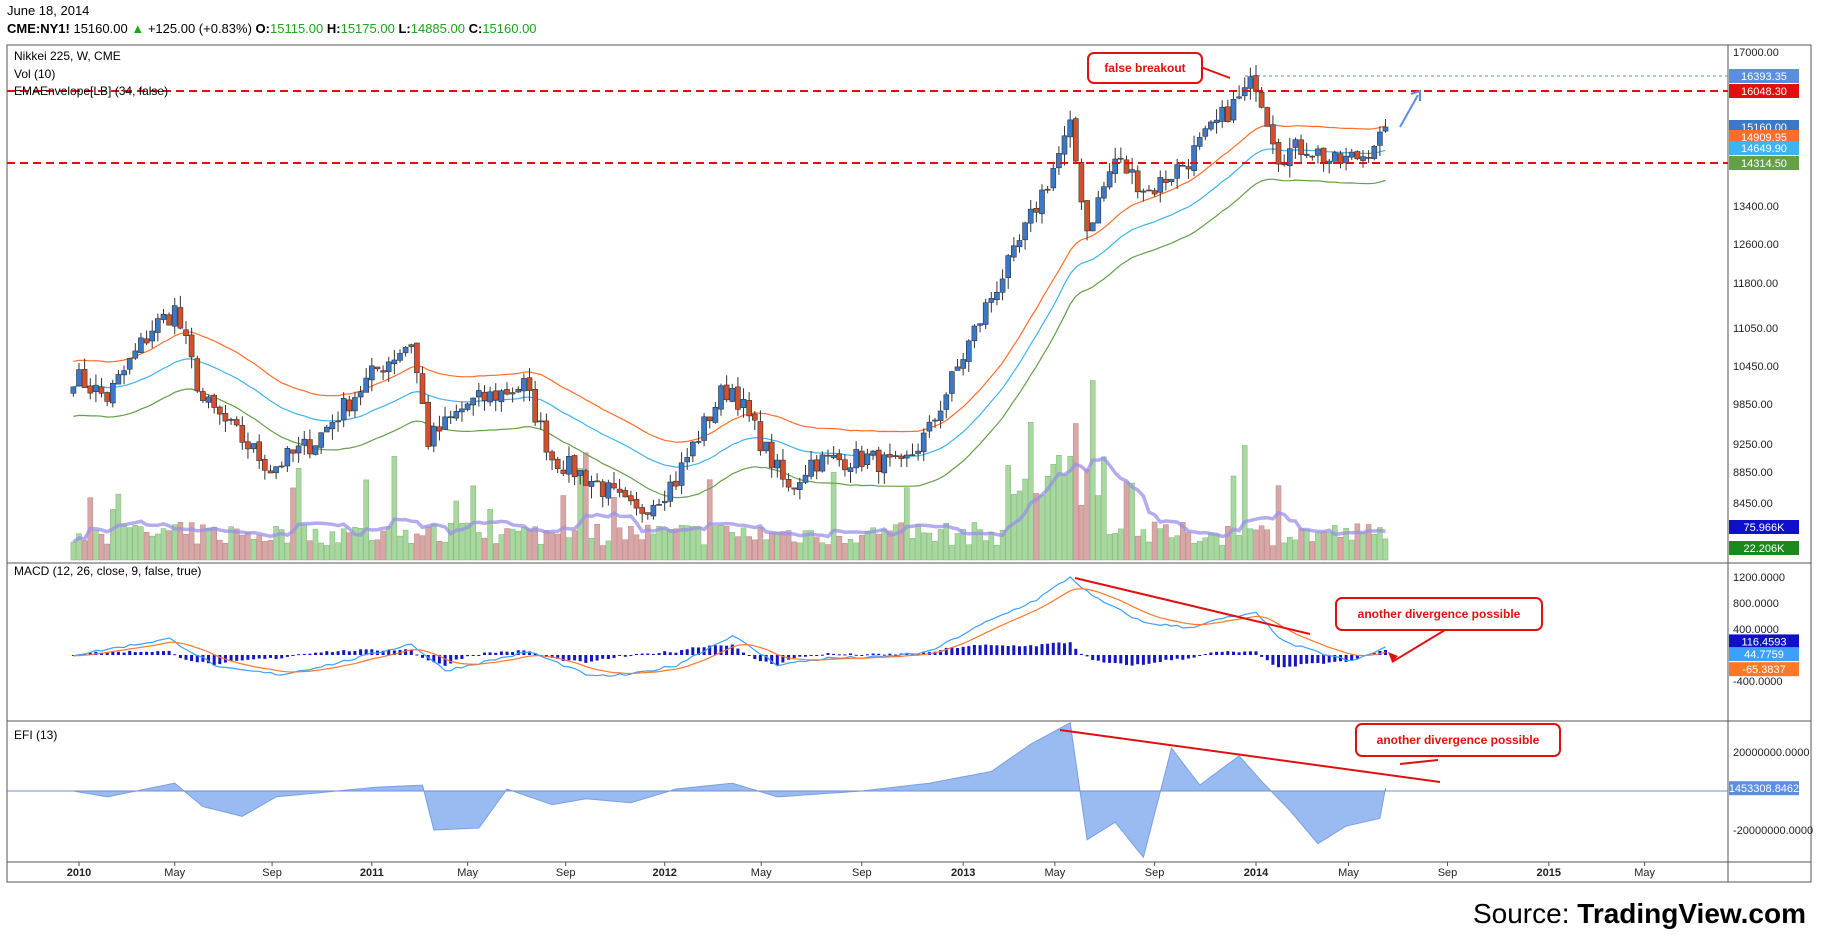  I want to click on symbol-label: CME:NY1!, so click(38, 28).